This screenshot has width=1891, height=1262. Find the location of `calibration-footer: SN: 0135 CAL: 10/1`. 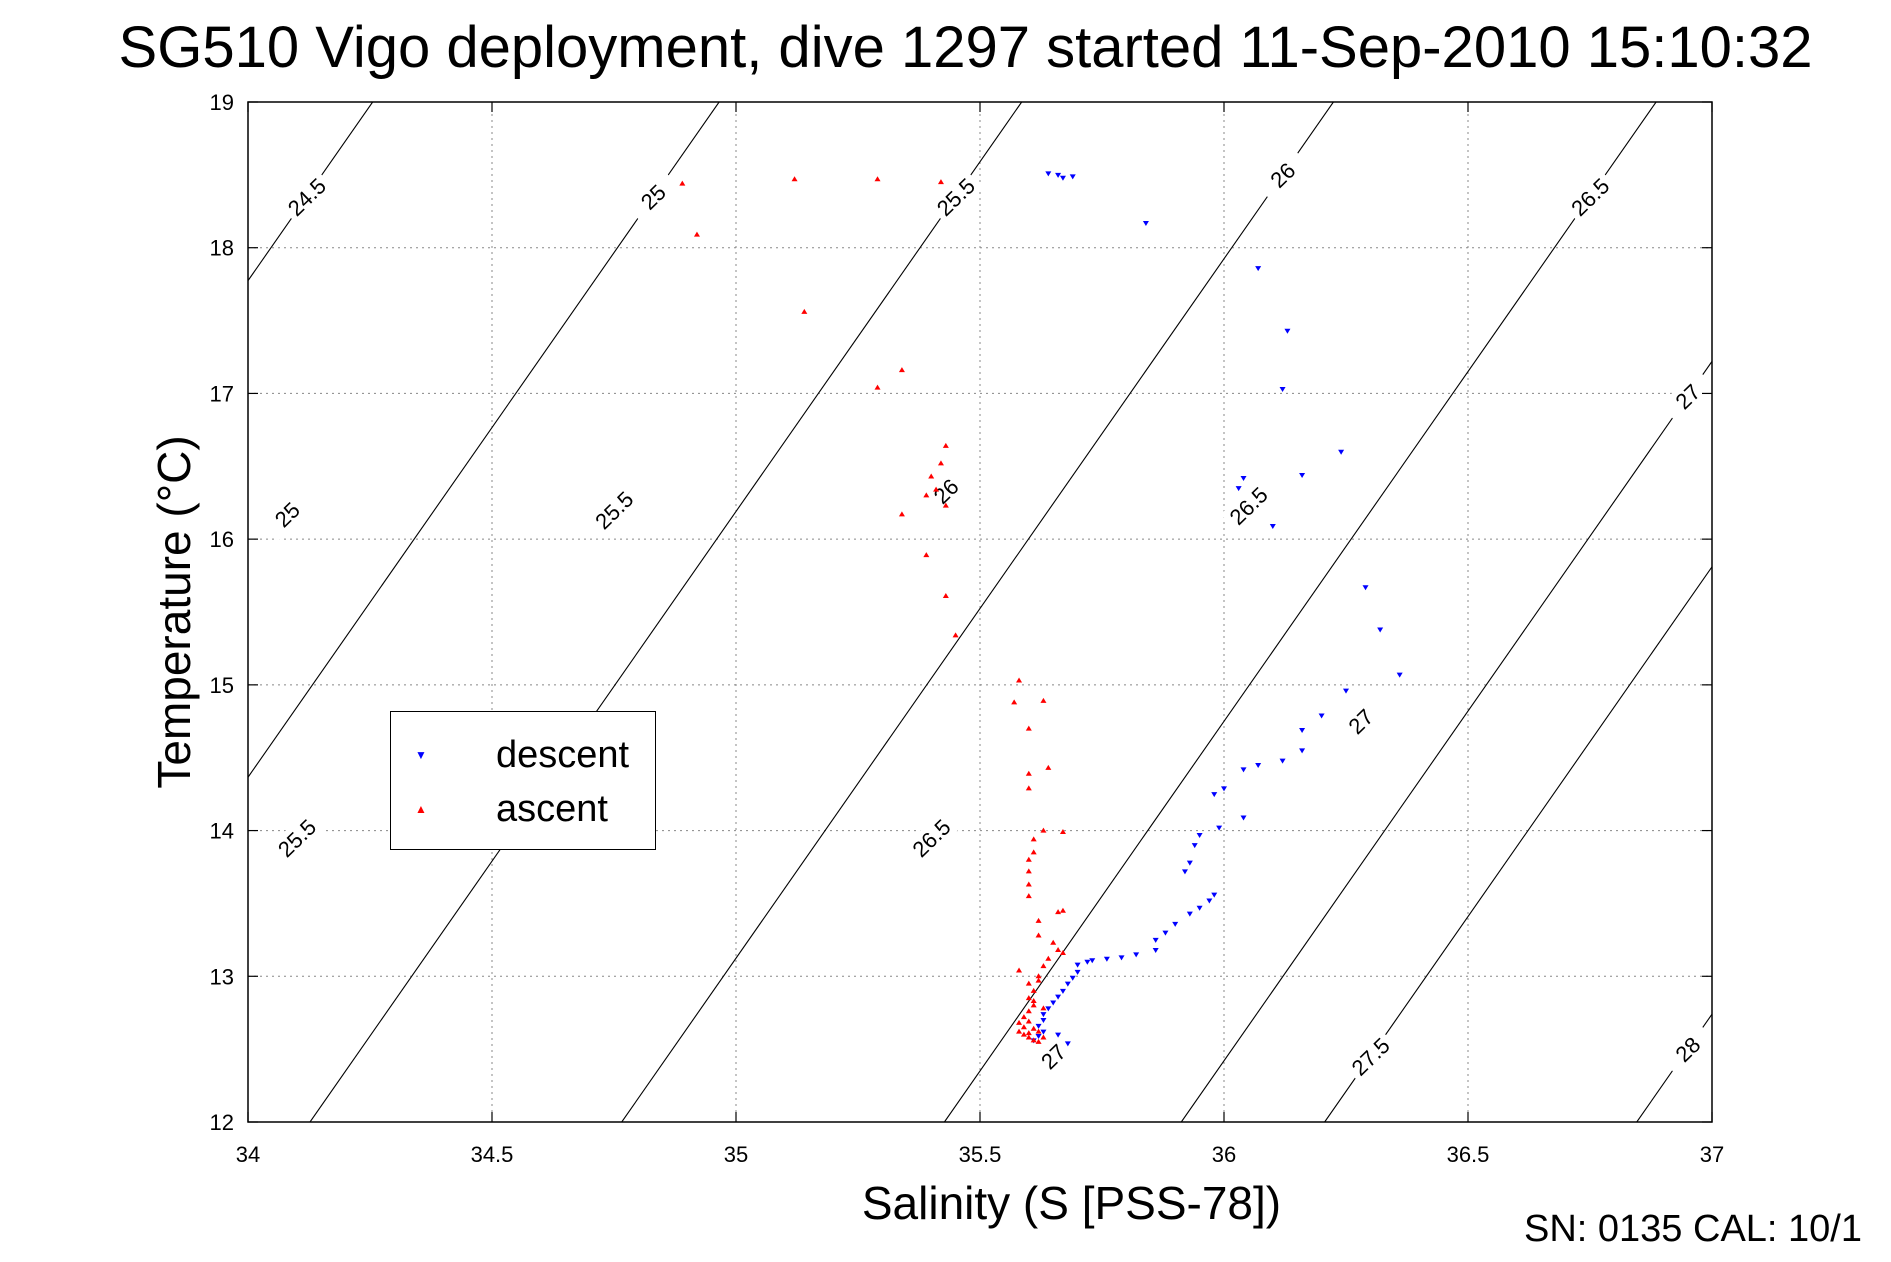

calibration-footer: SN: 0135 CAL: 10/1 is located at coordinates (1693, 1229).